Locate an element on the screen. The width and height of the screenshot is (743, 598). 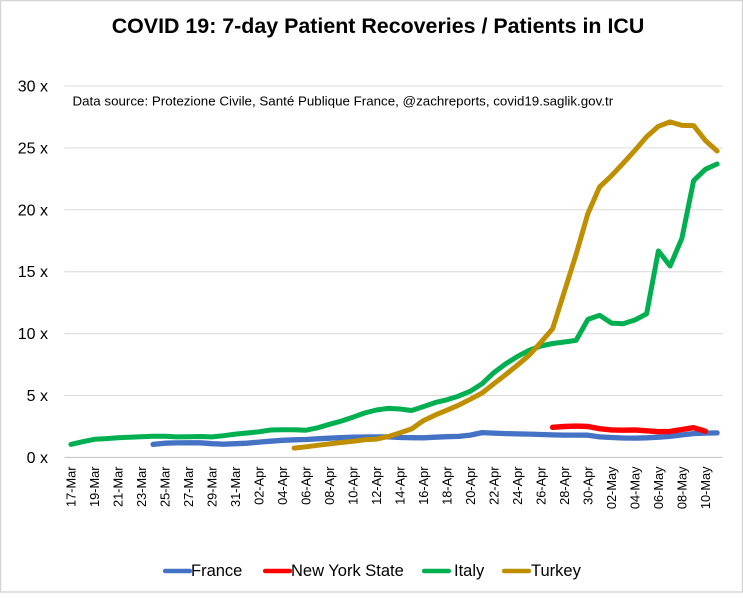
svg-text: 14-Apr is located at coordinates (399, 485).